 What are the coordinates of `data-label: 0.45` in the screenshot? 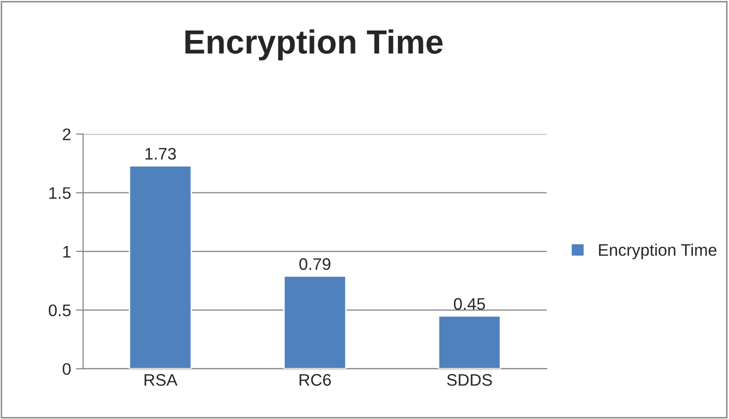 It's located at (469, 304).